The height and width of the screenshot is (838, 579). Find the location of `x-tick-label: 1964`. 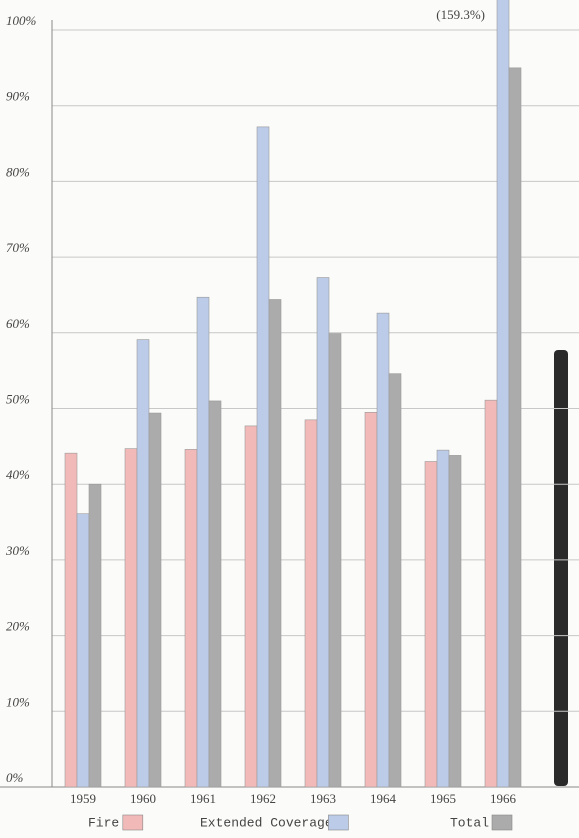

x-tick-label: 1964 is located at coordinates (383, 798).